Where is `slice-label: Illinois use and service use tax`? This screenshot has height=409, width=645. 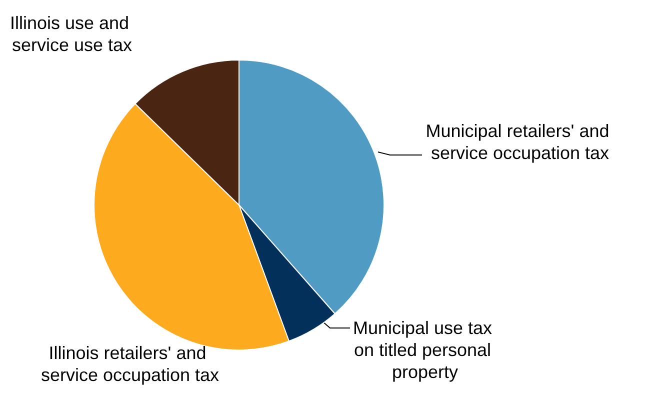
slice-label: Illinois use and service use tax is located at coordinates (72, 34).